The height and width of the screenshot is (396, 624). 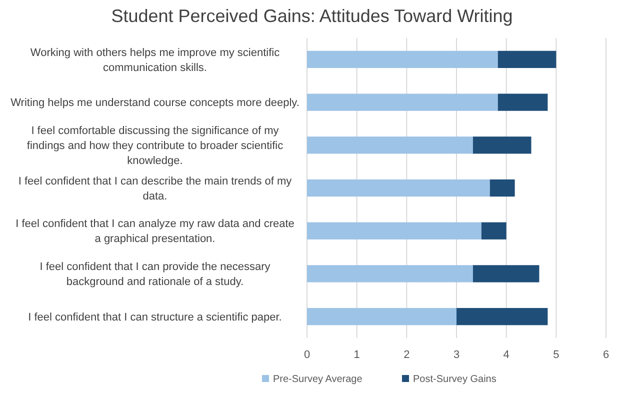 I want to click on legend-label: Post-Survey Gains, so click(x=454, y=379).